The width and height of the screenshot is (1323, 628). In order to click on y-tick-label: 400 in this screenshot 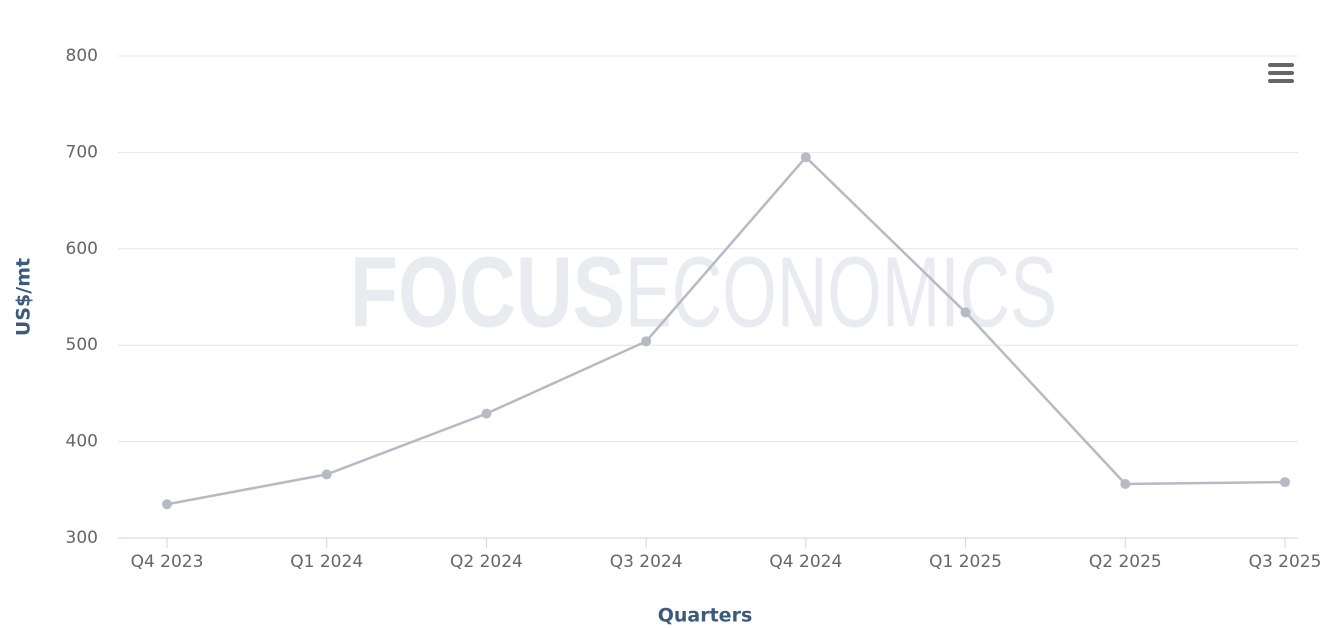, I will do `click(82, 442)`.